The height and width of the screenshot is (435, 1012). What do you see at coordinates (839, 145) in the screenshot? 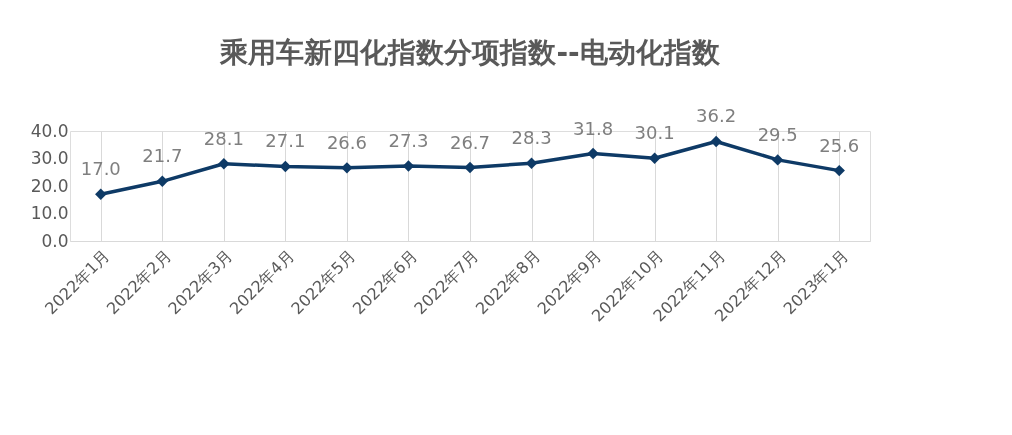
I see `data-label: 25.6` at bounding box center [839, 145].